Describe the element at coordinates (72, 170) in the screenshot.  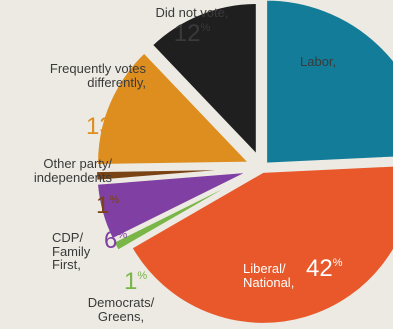
I see `slice-label: Other party/ independents` at that location.